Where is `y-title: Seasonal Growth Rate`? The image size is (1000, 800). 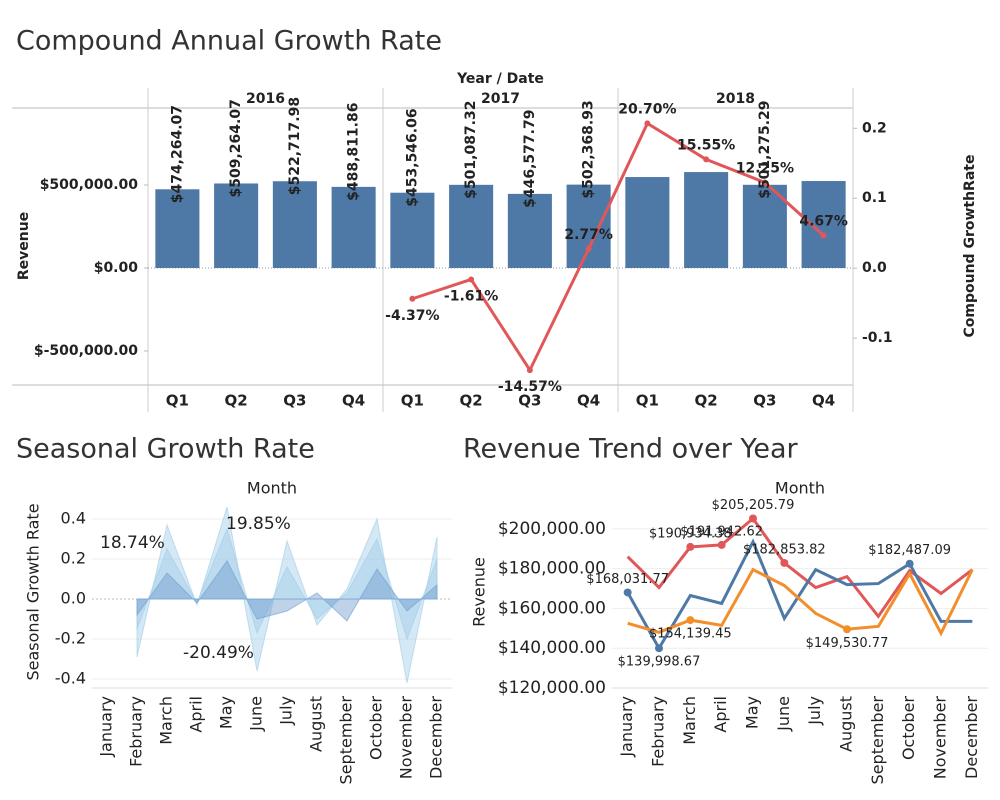
y-title: Seasonal Growth Rate is located at coordinates (33, 591).